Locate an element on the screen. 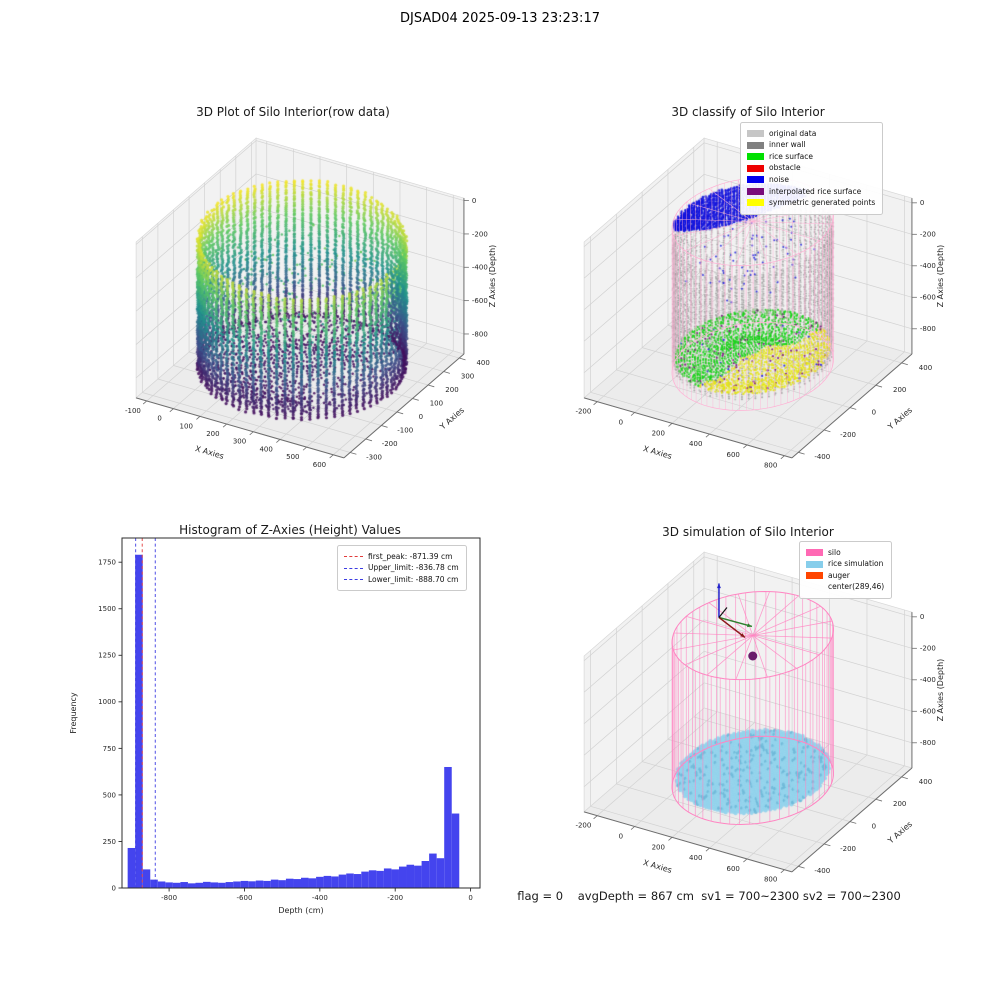 This screenshot has height=1000, width=1000. legend-item: first_peak: -871.39 cm is located at coordinates (401, 557).